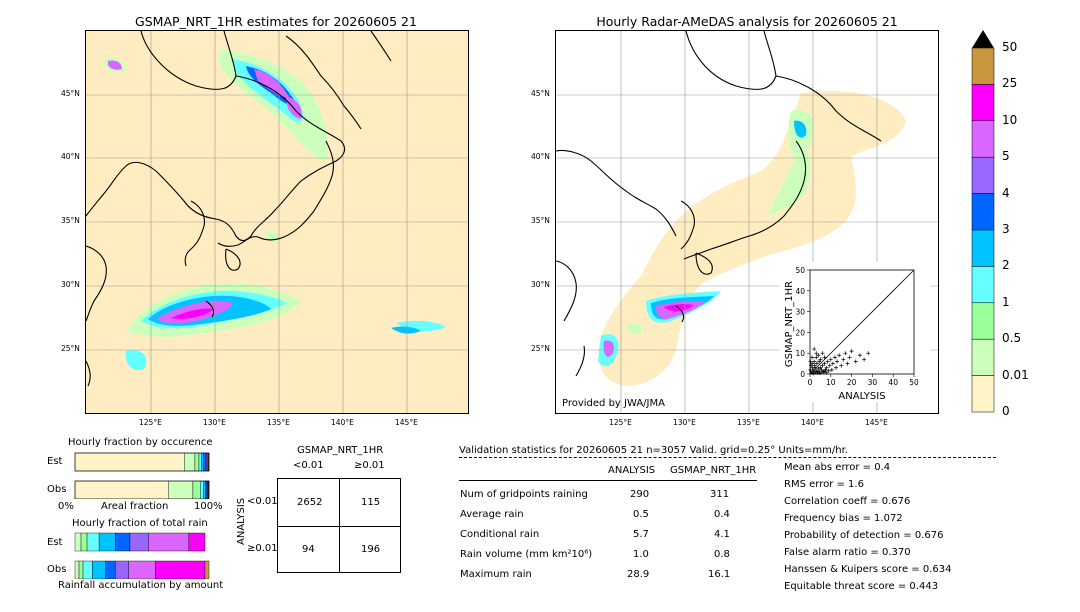  Describe the element at coordinates (66, 506) in the screenshot. I see `occurrence-xtick-0: 0%` at that location.